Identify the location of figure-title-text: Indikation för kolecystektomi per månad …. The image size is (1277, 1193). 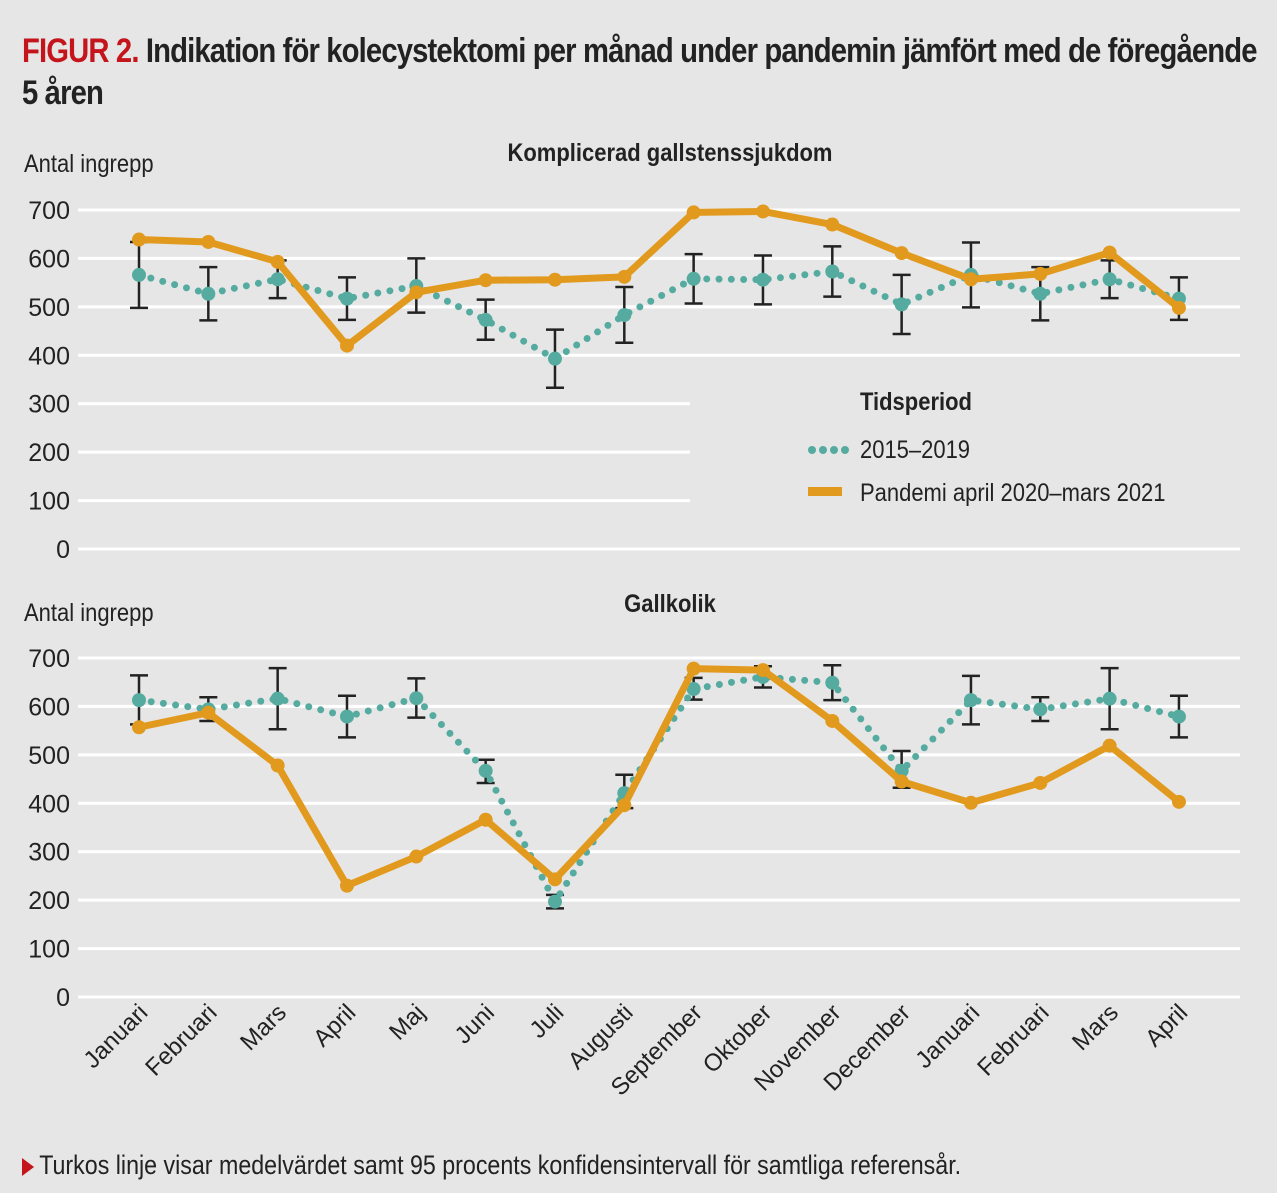
(640, 72).